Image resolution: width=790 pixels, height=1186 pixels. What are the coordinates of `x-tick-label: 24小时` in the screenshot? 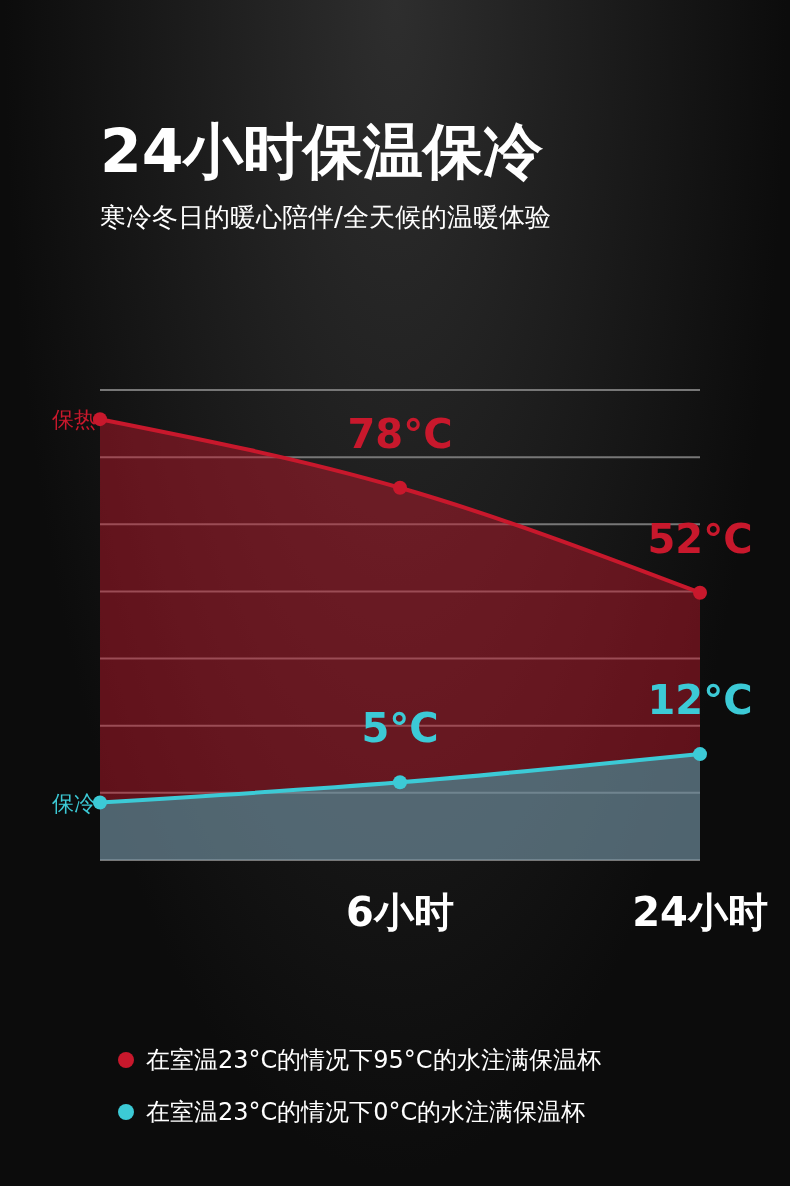 It's located at (700, 912).